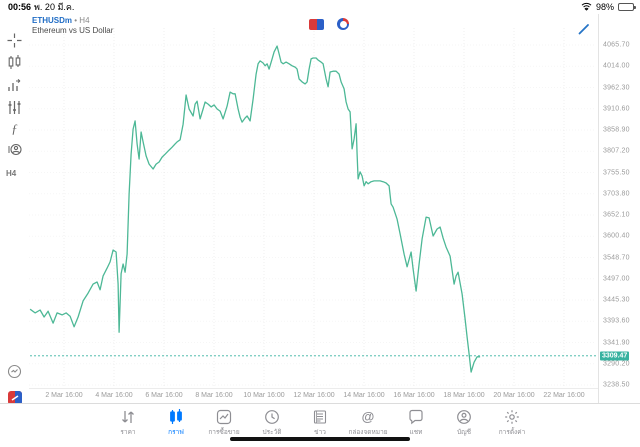  Describe the element at coordinates (14, 371) in the screenshot. I see `clock-check-icon` at that location.